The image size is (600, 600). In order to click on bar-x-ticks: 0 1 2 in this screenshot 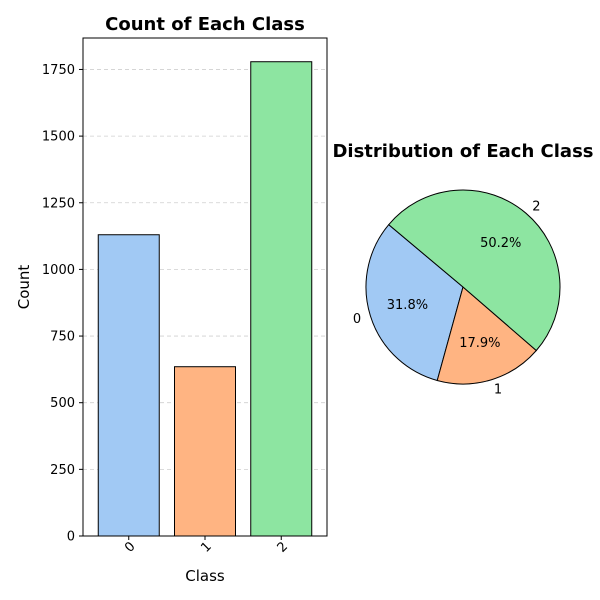, I will do `click(206, 546)`.